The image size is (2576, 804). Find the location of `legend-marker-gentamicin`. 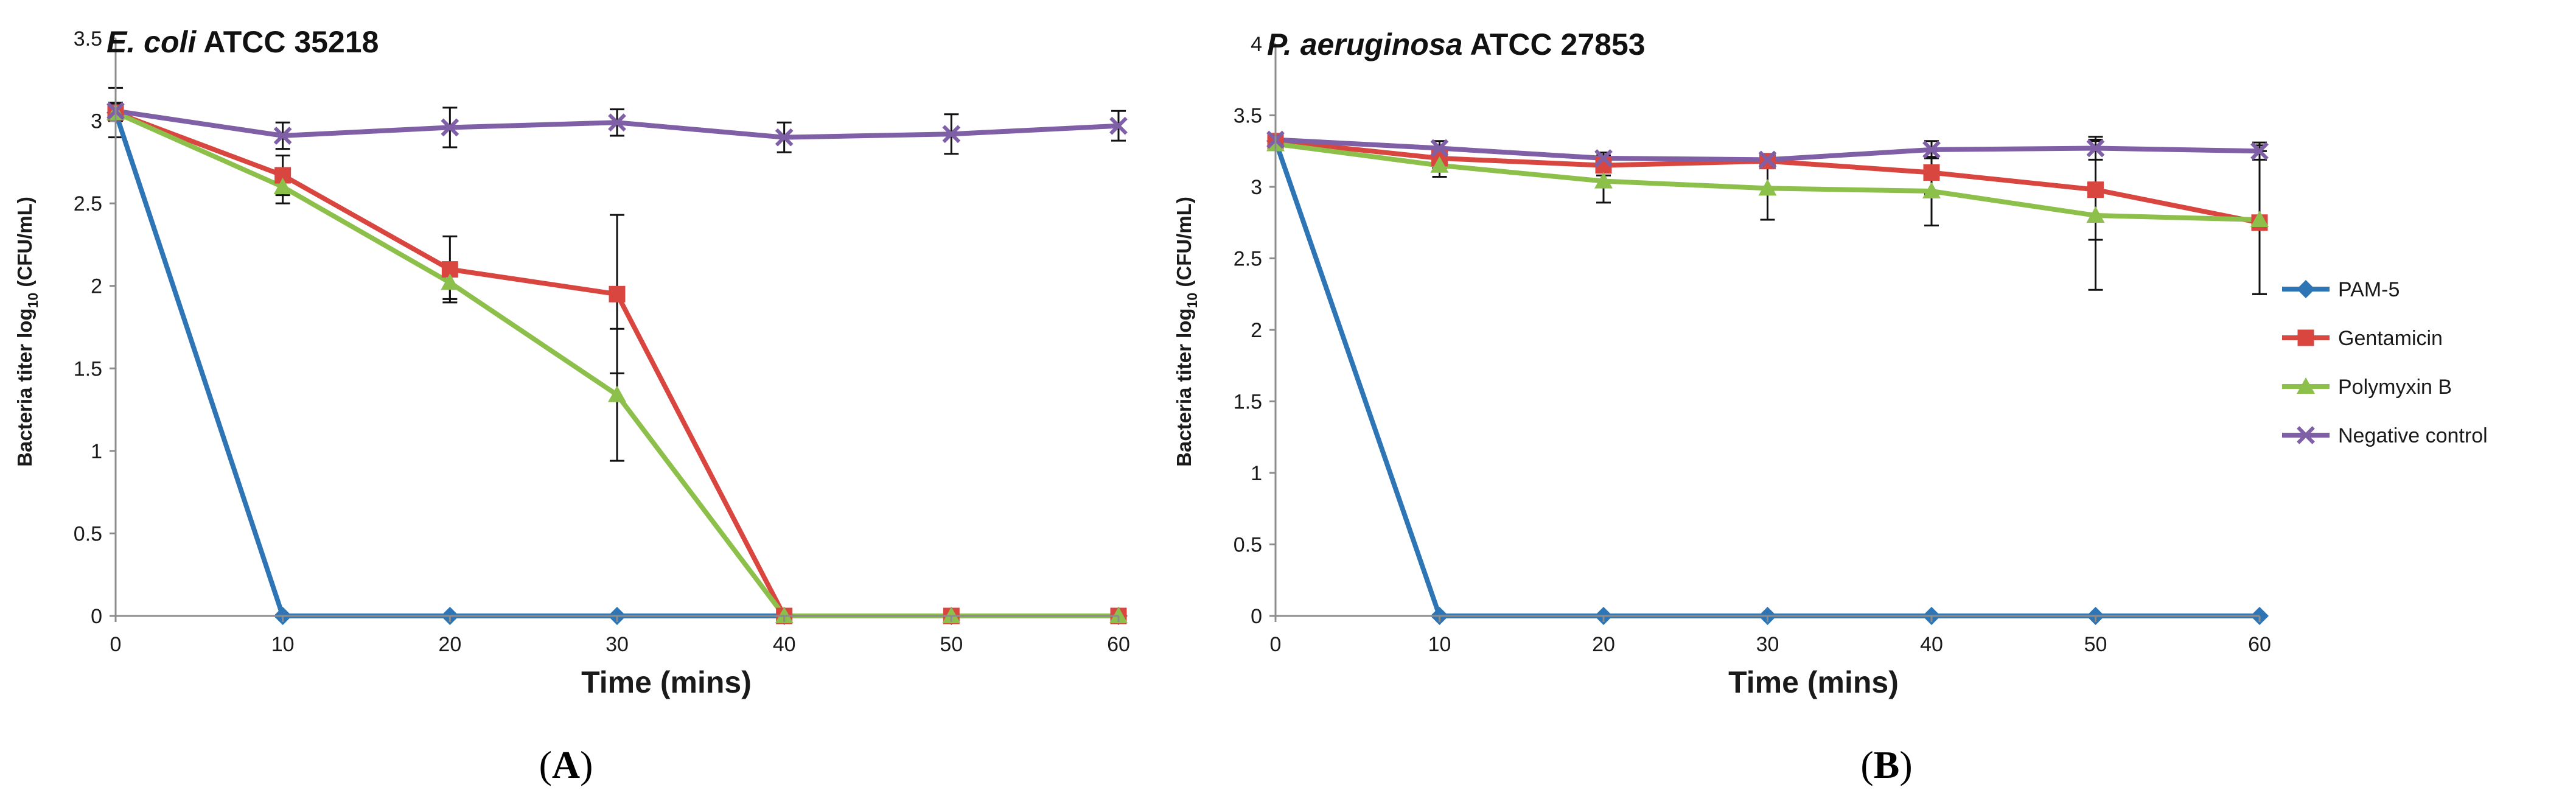

legend-marker-gentamicin is located at coordinates (2305, 337).